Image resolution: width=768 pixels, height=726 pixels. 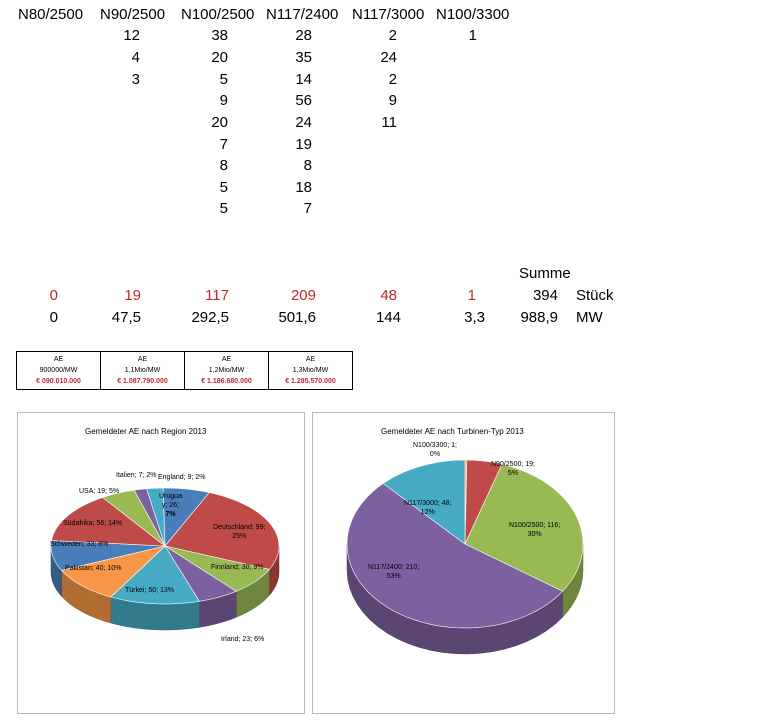 I want to click on column-header: N90/2500, so click(x=133, y=14).